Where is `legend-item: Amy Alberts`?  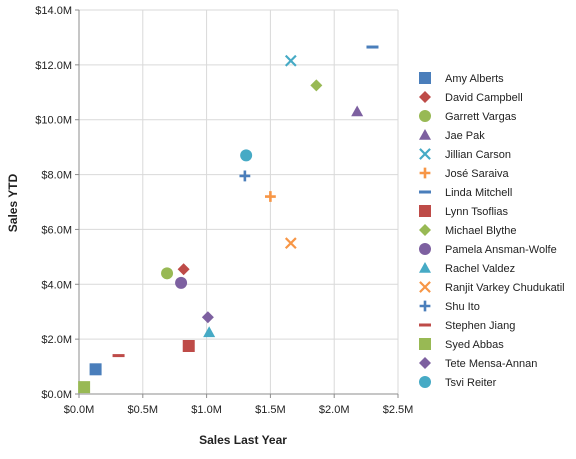 legend-item: Amy Alberts is located at coordinates (461, 78).